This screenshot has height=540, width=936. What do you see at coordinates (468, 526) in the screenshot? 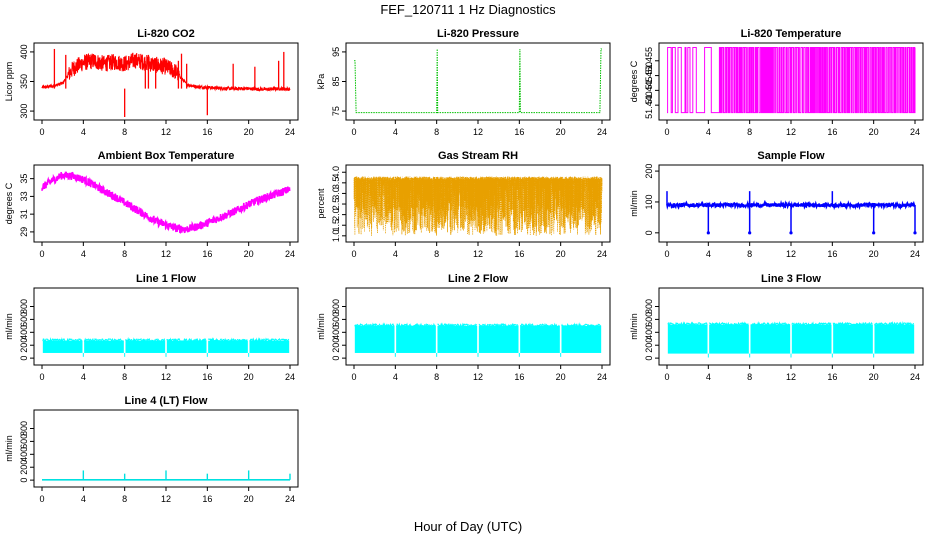
I see `x-axis-title: Hour of Day (UTC)` at bounding box center [468, 526].